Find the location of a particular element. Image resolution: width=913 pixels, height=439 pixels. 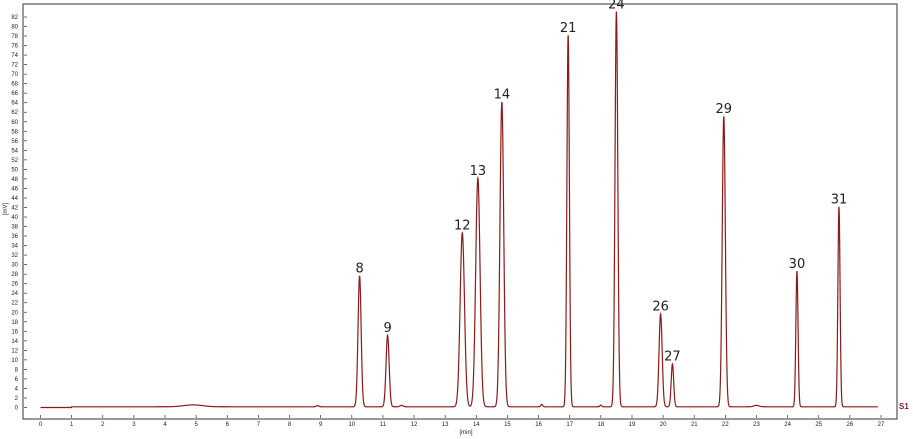

x-tick-label: 7 is located at coordinates (259, 425).